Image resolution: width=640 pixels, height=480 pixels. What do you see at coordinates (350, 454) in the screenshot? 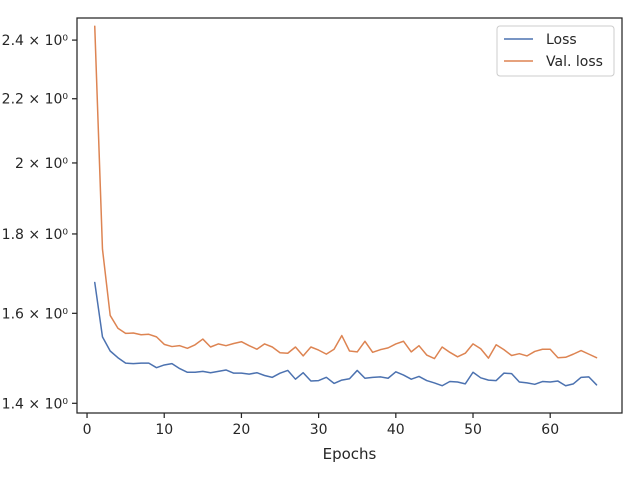
I see `x-axis-label: Epochs` at bounding box center [350, 454].